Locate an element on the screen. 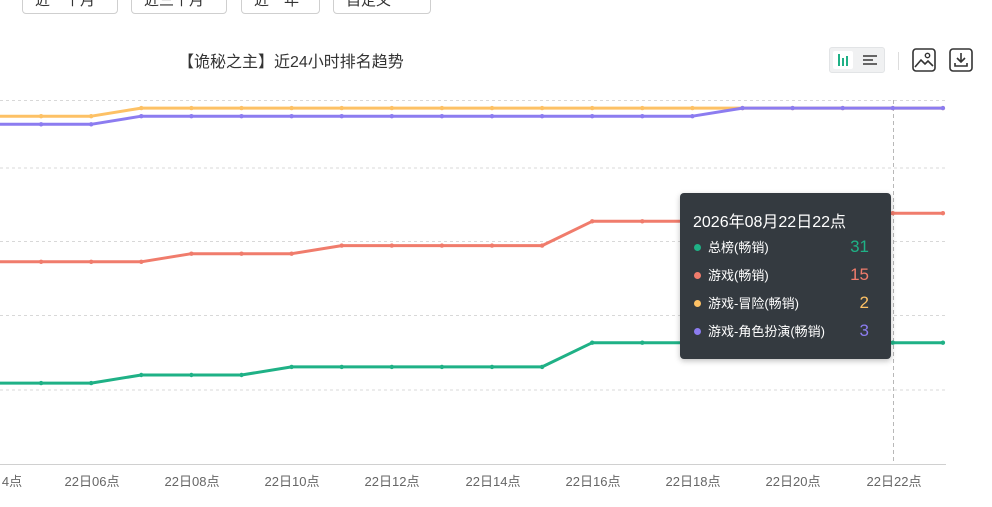 This screenshot has height=507, width=992. x-tick-label: 22日22点 is located at coordinates (894, 481).